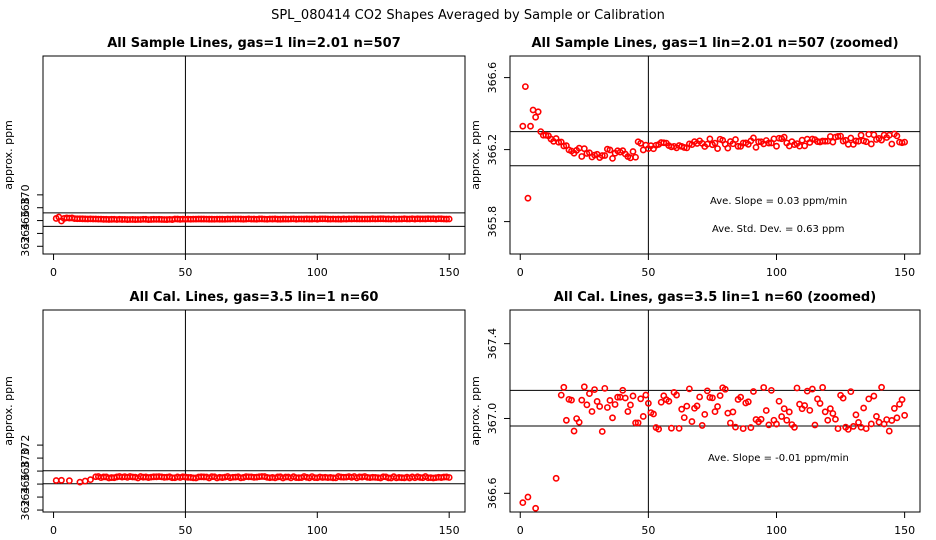 The height and width of the screenshot is (540, 936). I want to click on y-tick-label: 365.8, so click(492, 222).